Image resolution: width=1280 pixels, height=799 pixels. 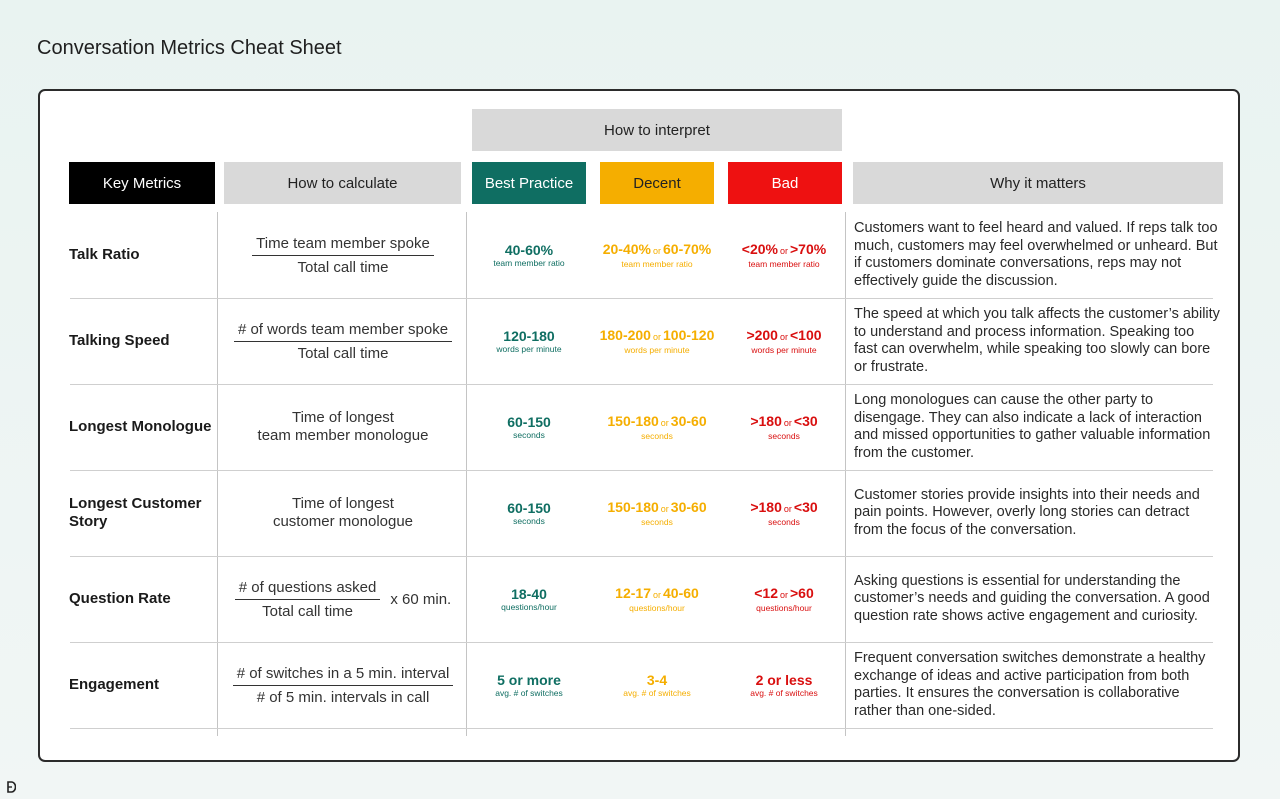 What do you see at coordinates (307, 599) in the screenshot?
I see `fraction: # of questions asked Total call time` at bounding box center [307, 599].